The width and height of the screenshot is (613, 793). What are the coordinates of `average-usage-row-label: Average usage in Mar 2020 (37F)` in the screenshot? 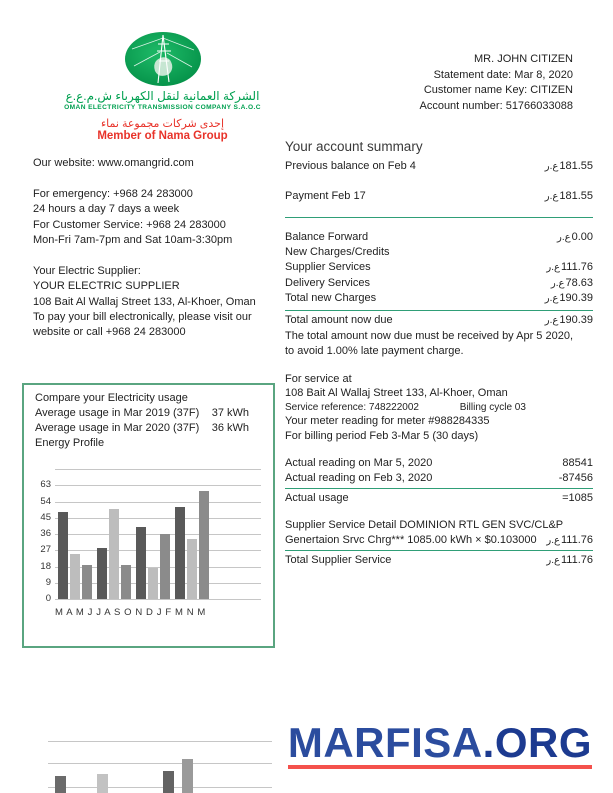 It's located at (117, 428).